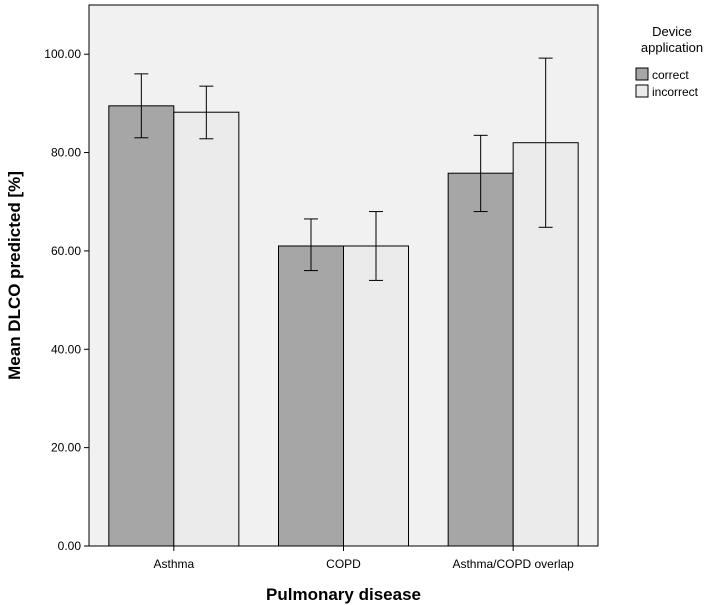 The height and width of the screenshot is (605, 712). I want to click on legend-label-incorrect: incorrect, so click(675, 92).